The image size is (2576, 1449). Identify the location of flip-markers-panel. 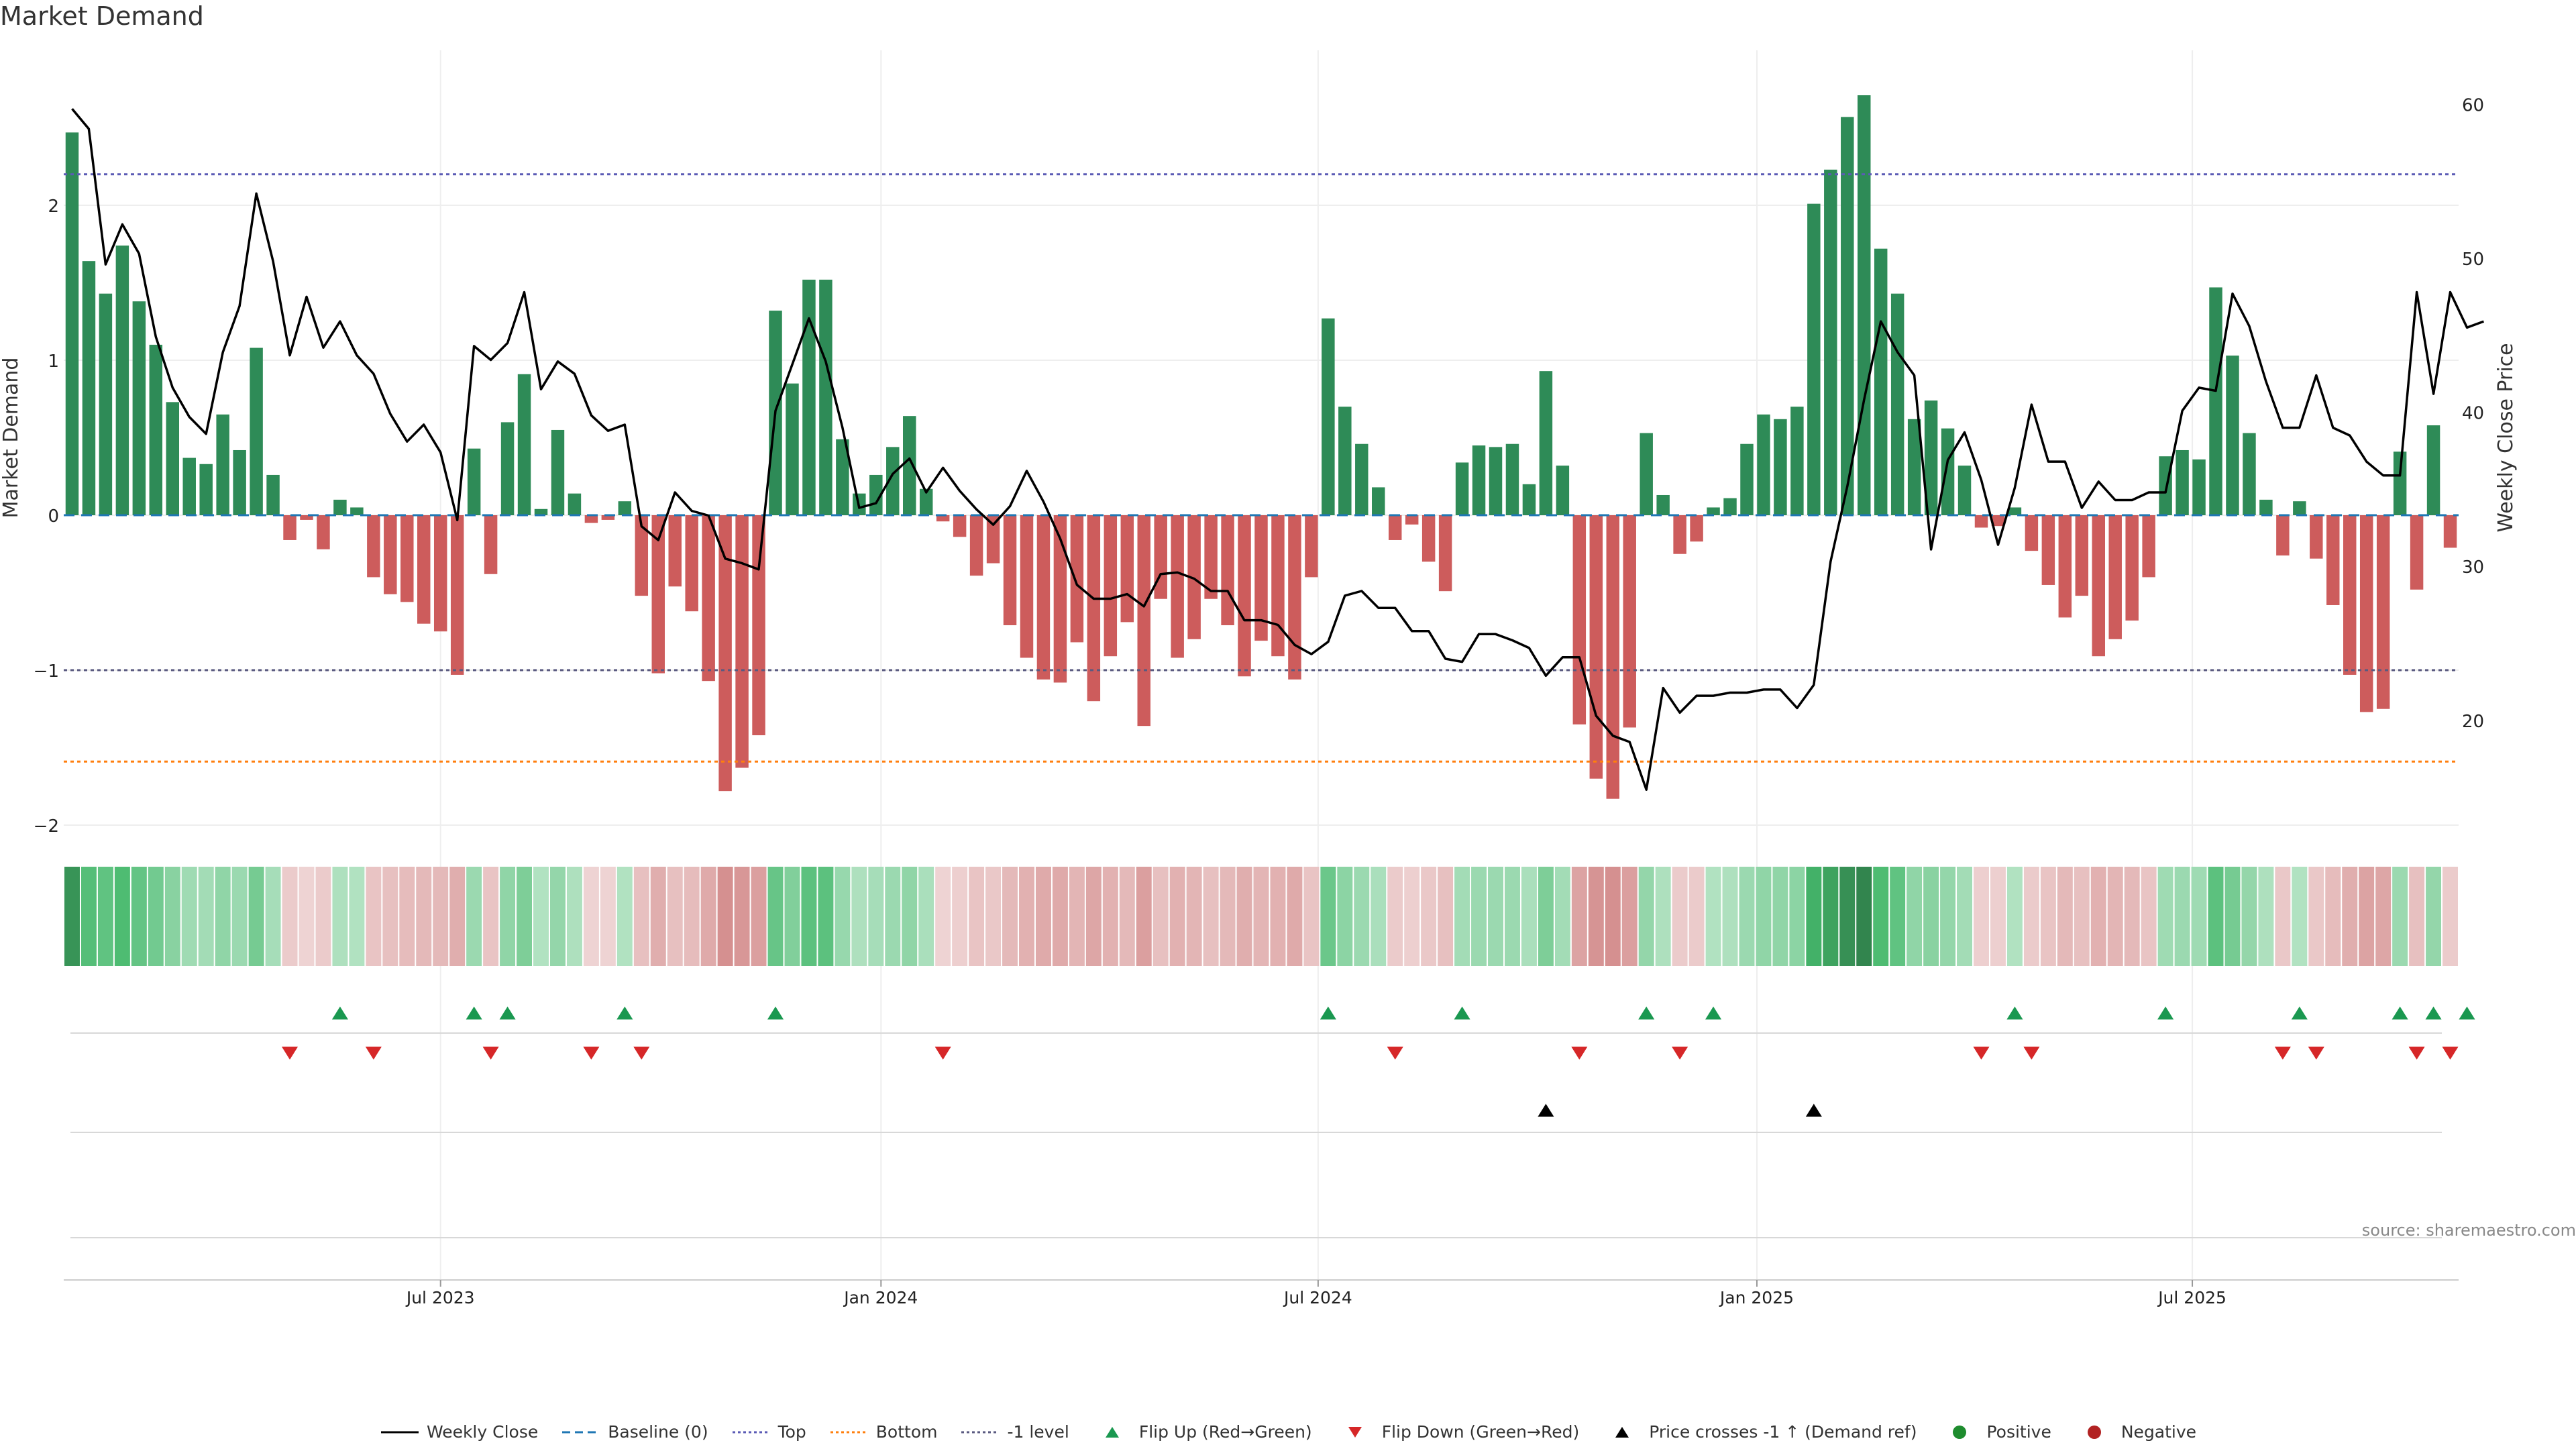
(1272, 1033).